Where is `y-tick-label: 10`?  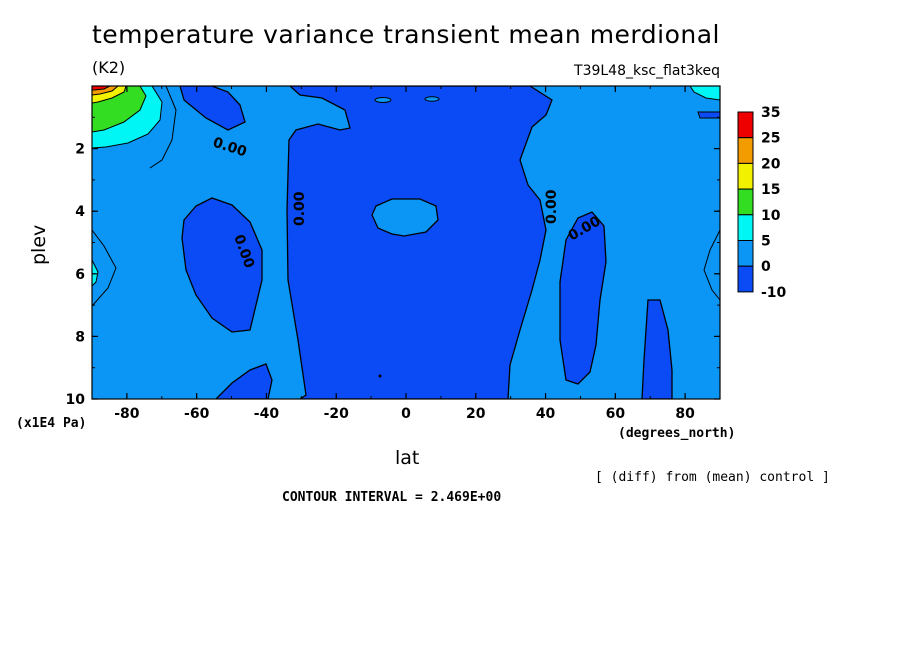
y-tick-label: 10 is located at coordinates (76, 400).